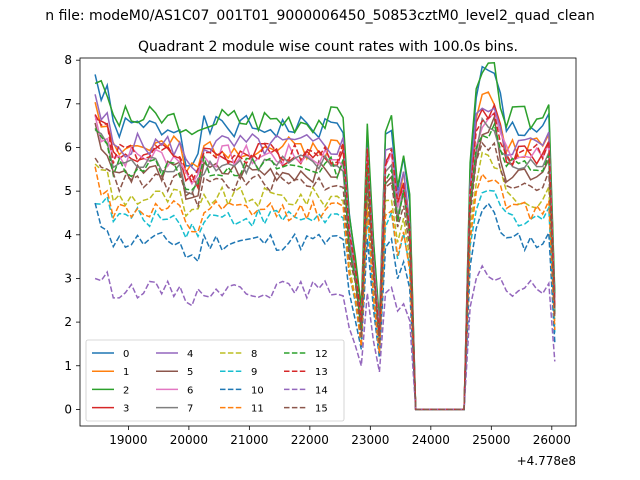  Describe the element at coordinates (126, 409) in the screenshot. I see `legend-label: 3` at that location.